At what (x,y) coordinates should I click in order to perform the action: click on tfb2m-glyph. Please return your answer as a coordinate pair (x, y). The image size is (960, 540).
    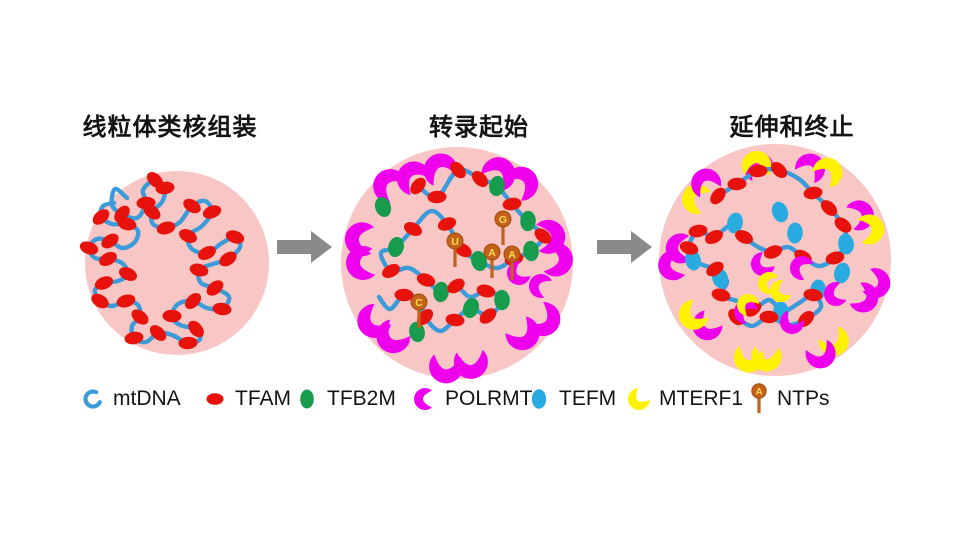
    Looking at the image, I should click on (307, 399).